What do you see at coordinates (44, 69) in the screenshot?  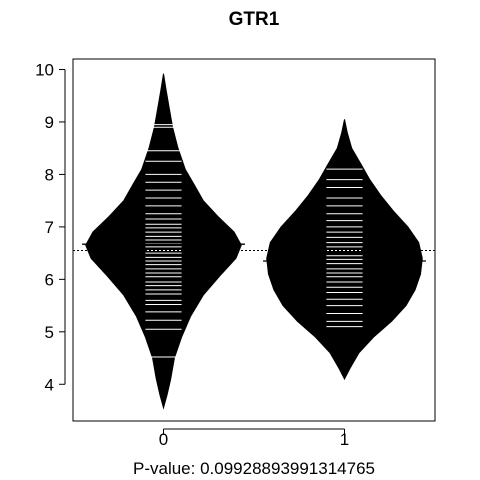 I see `y-tick-label: 10` at bounding box center [44, 69].